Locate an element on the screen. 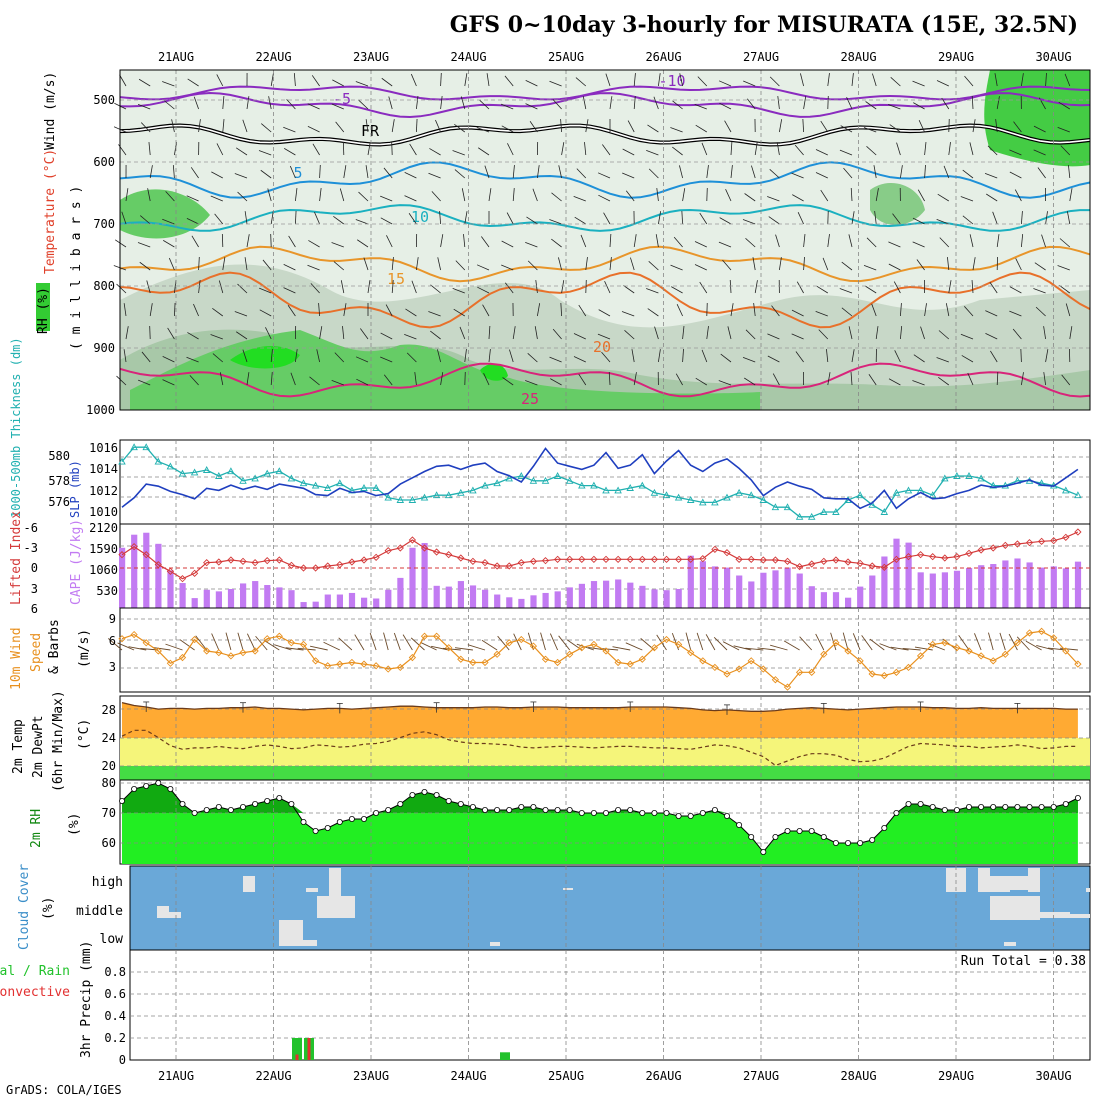  cloud-axis-label: Cloud Cover is located at coordinates (24, 907).